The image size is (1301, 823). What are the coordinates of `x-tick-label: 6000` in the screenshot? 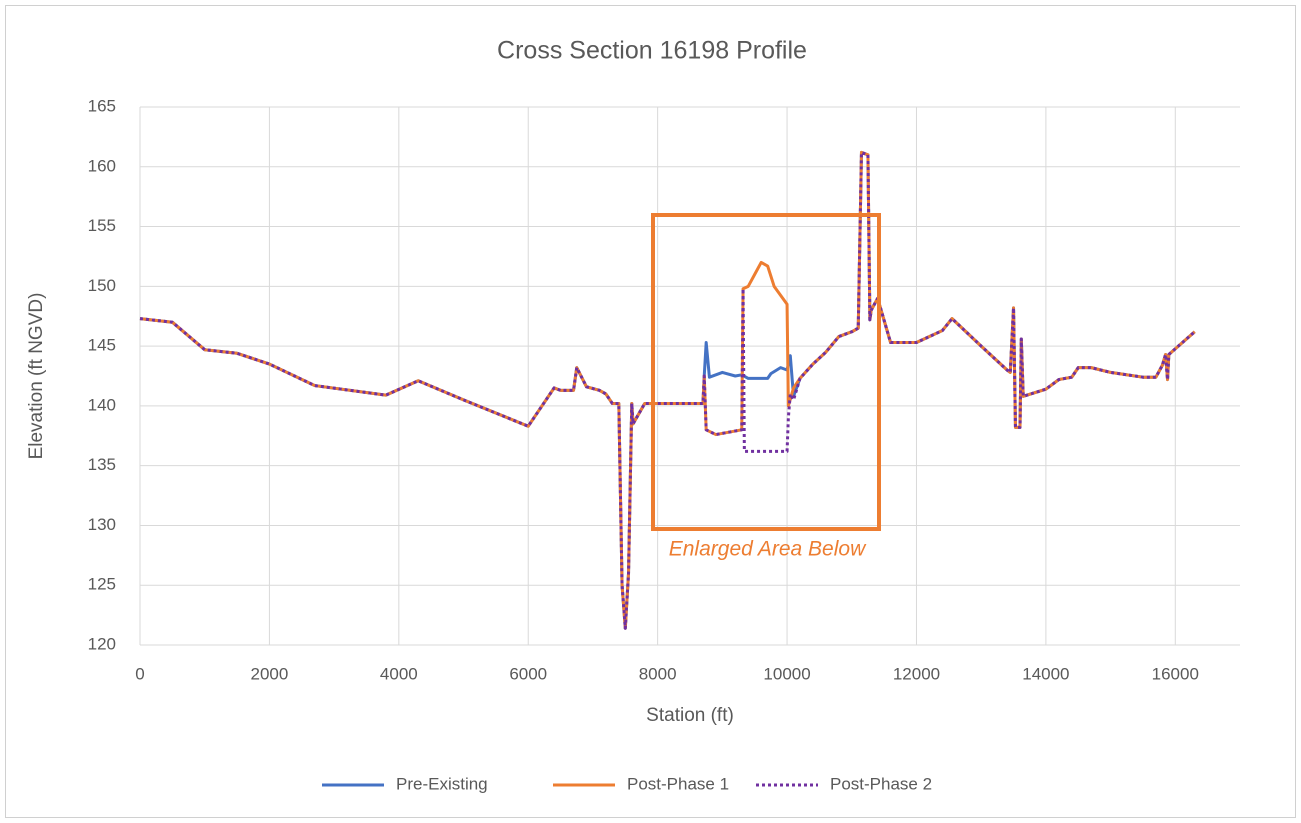 It's located at (528, 673).